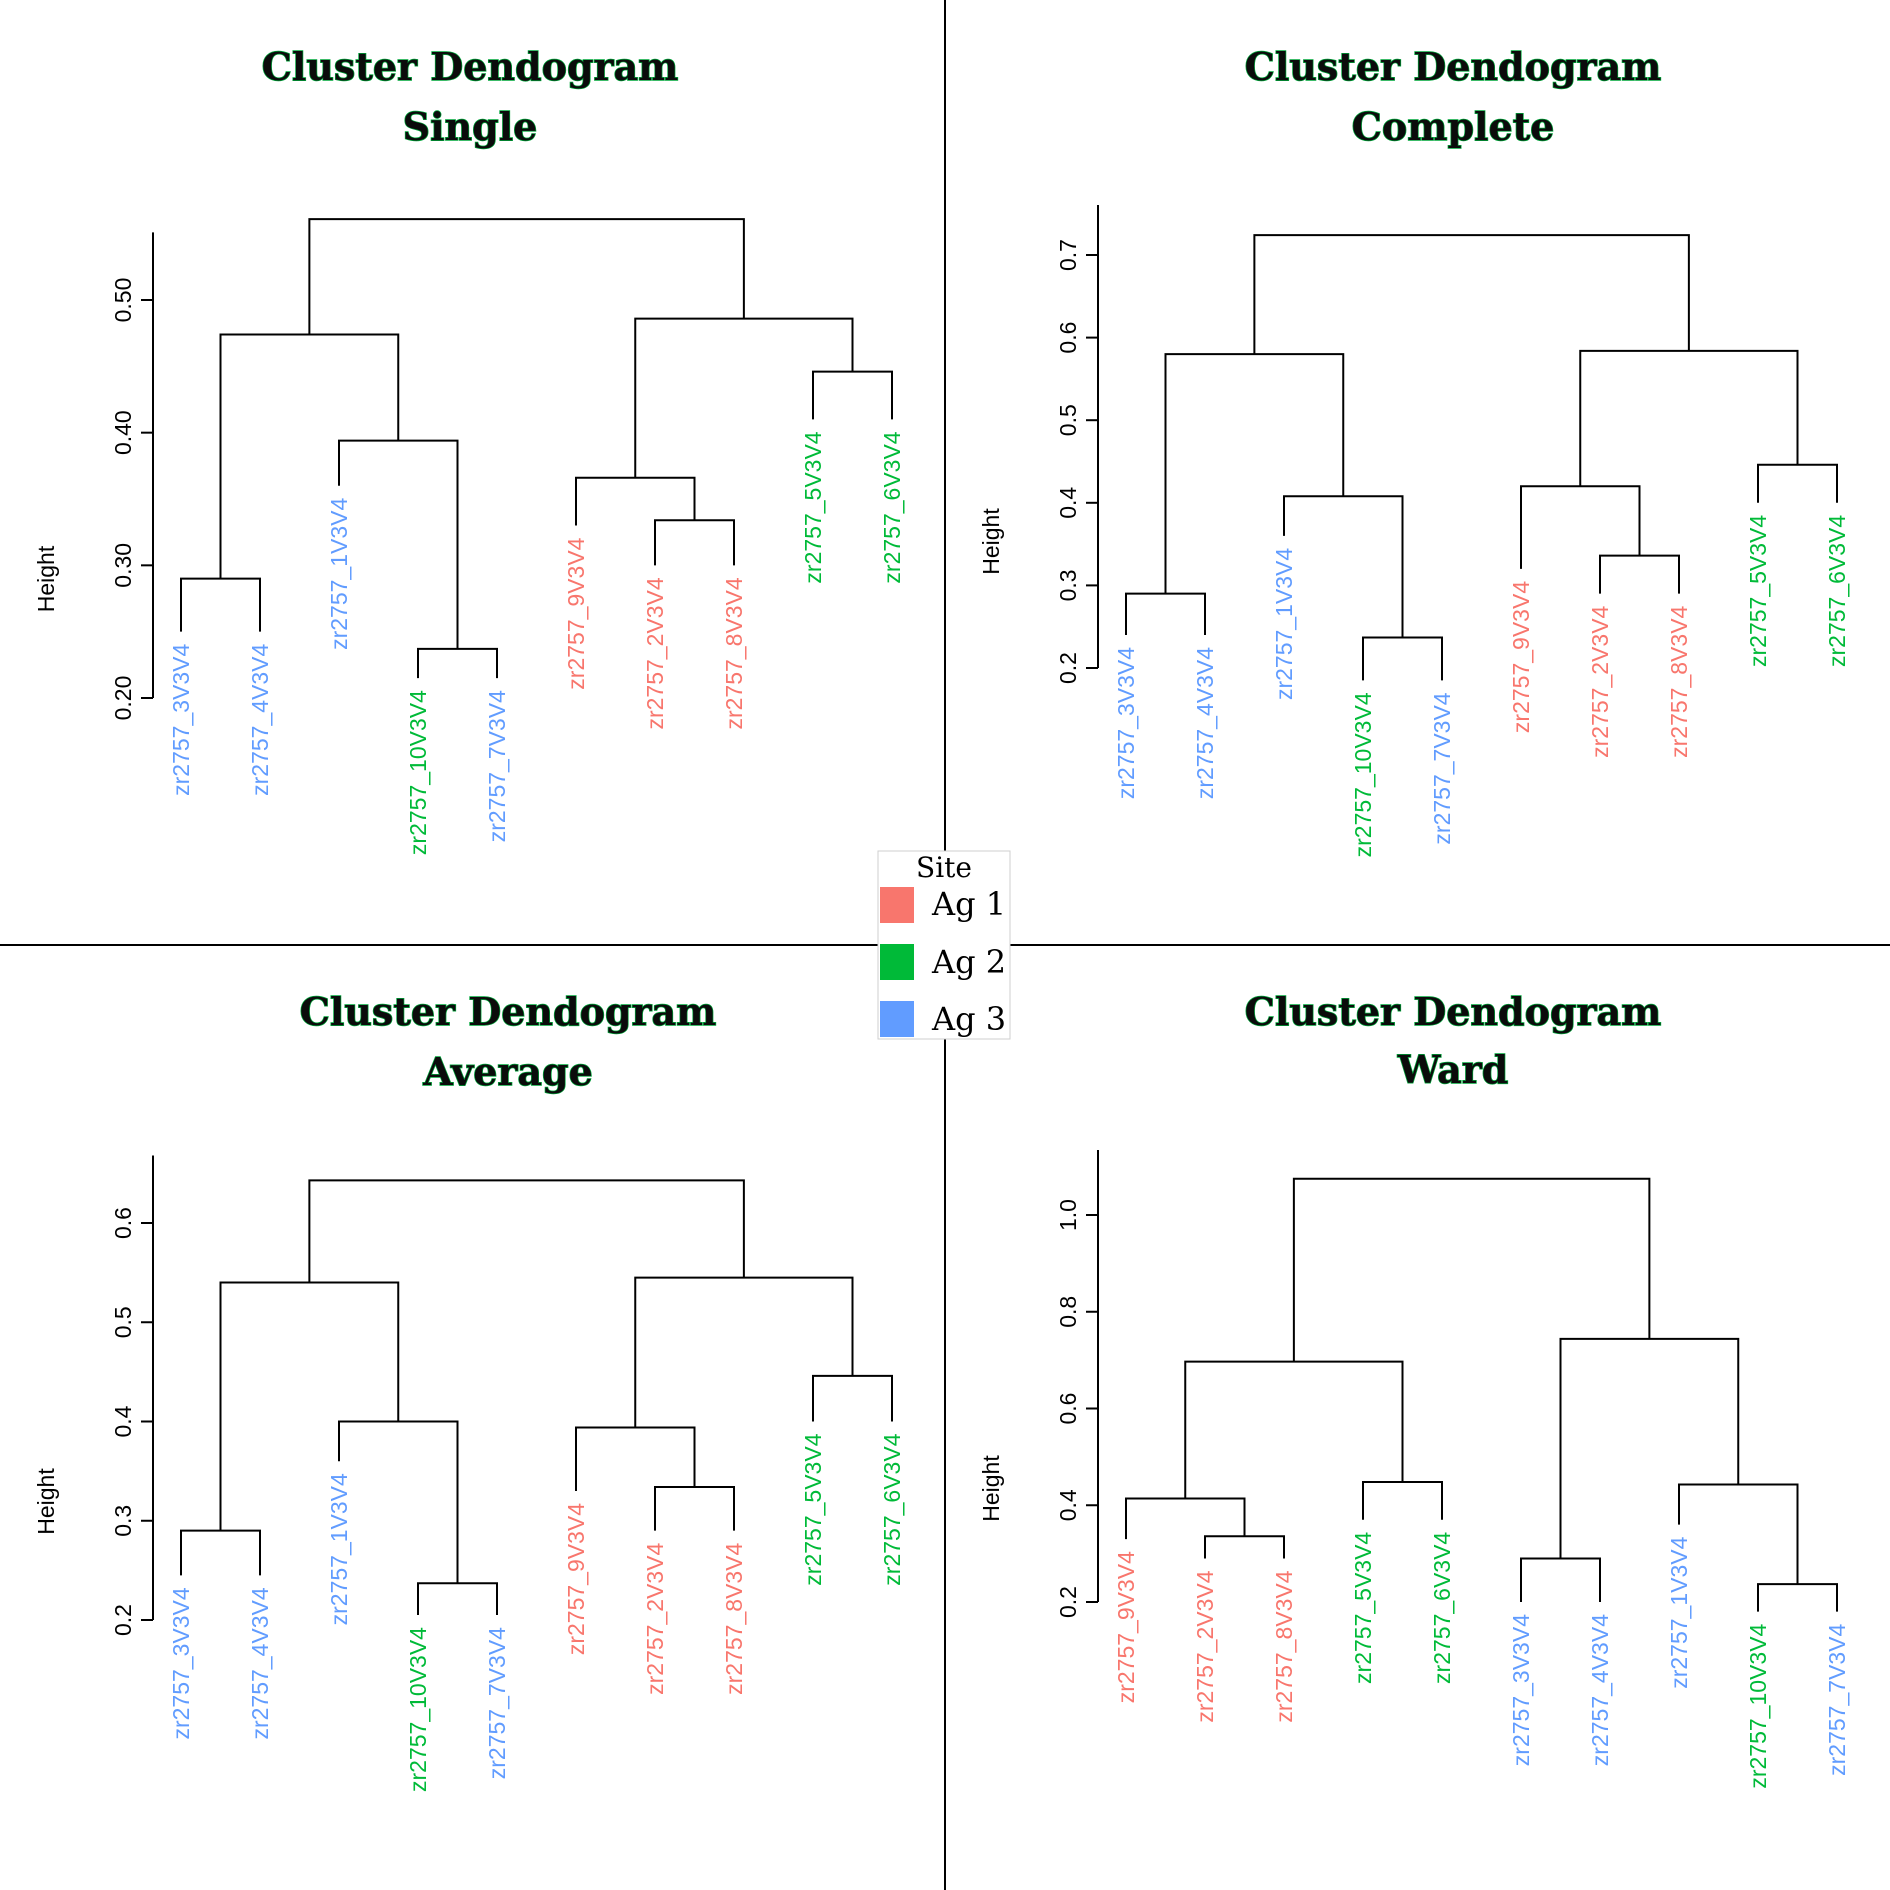 Image resolution: width=1890 pixels, height=1890 pixels. I want to click on legend-title: Site, so click(944, 867).